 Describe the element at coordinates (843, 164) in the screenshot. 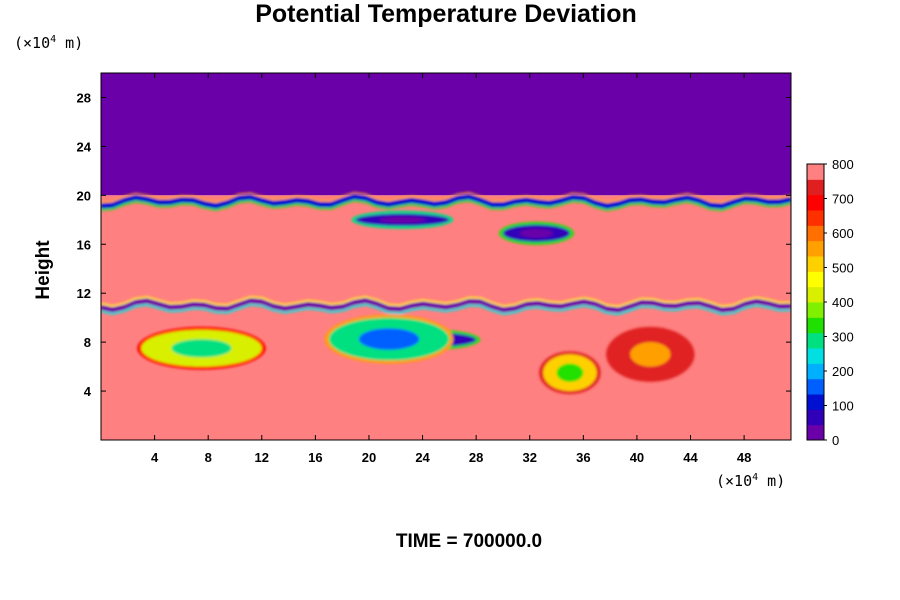

I see `colorbar-tick-label: 800` at that location.